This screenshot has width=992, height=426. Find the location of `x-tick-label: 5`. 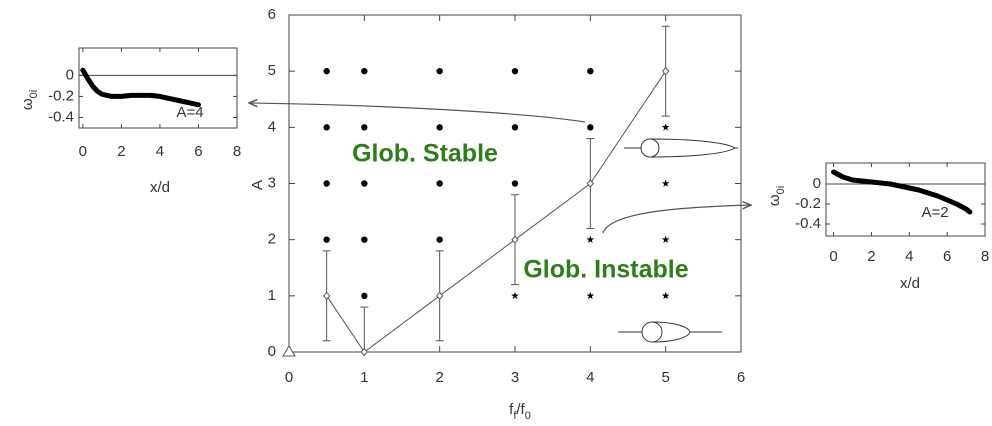

x-tick-label: 5 is located at coordinates (665, 377).